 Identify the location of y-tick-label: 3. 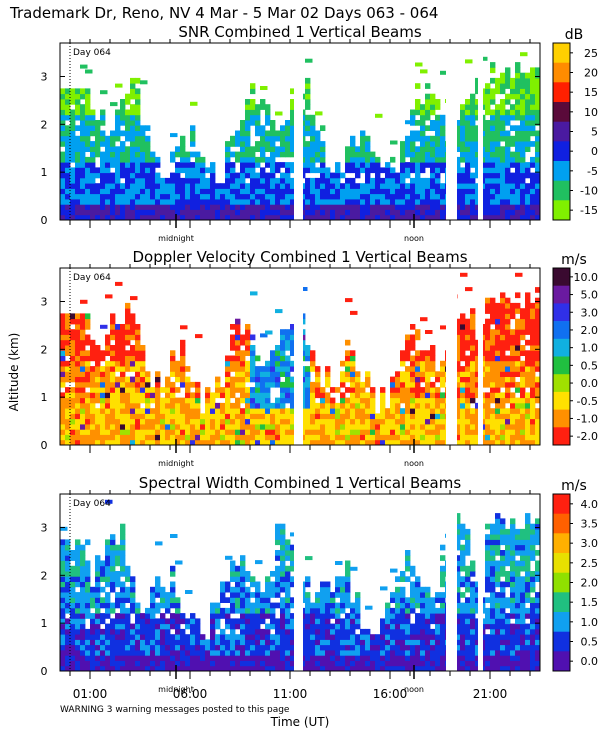
(44, 76).